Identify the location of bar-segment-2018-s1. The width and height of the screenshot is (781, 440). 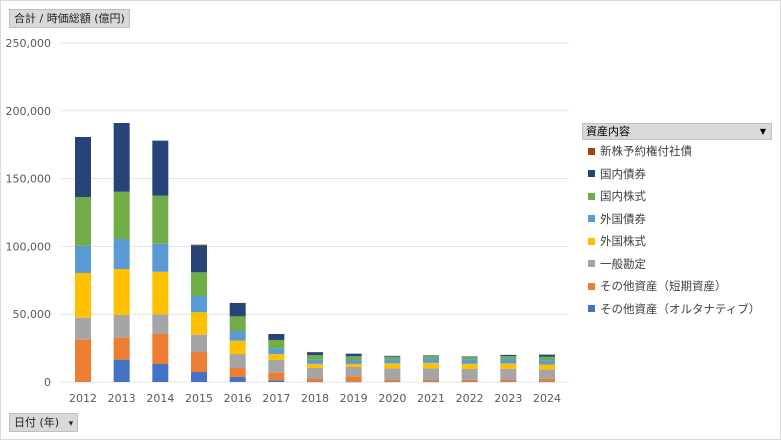
(315, 380).